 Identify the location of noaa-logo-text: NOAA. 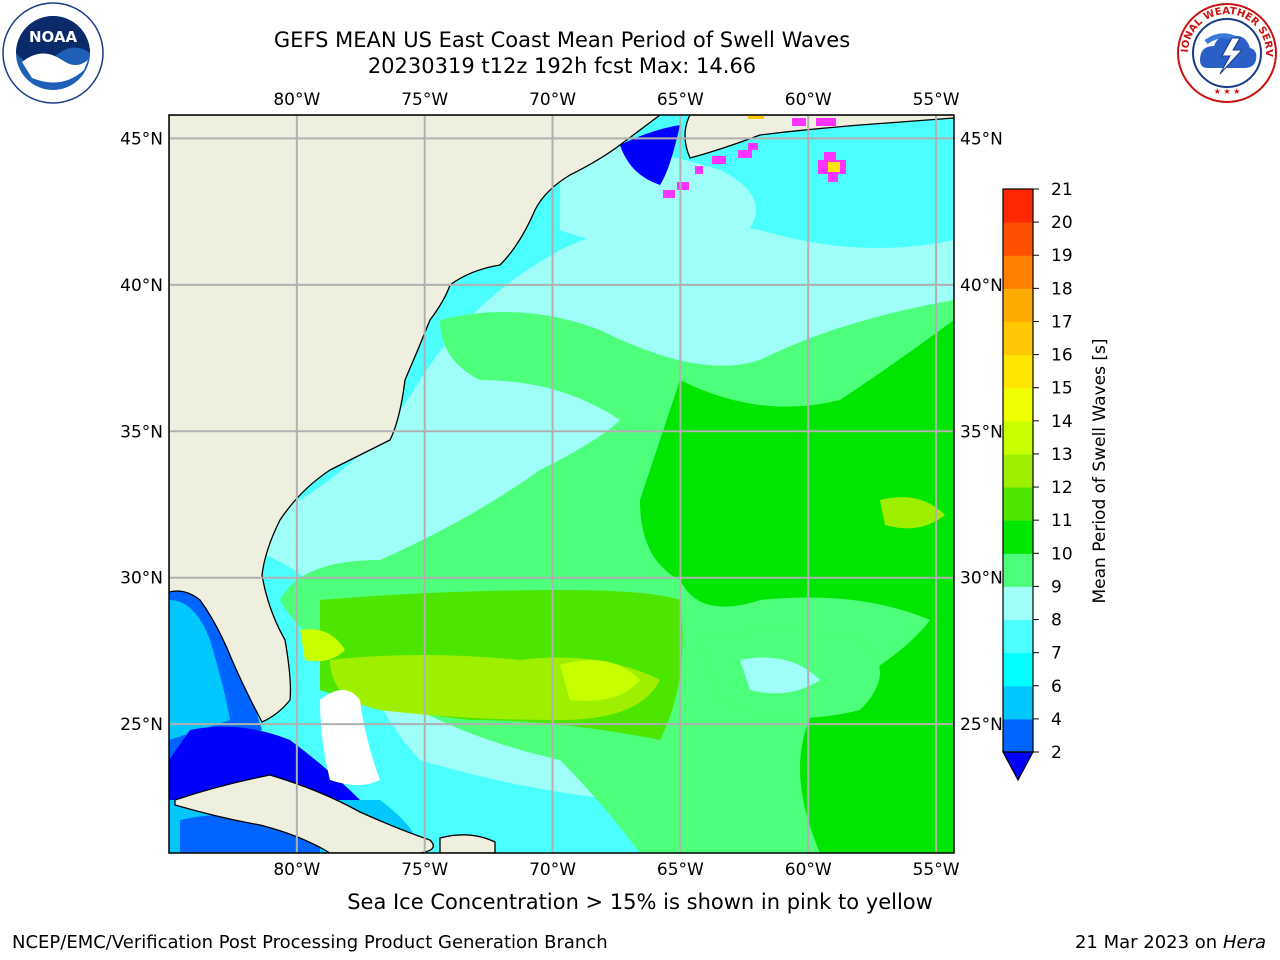
(53, 37).